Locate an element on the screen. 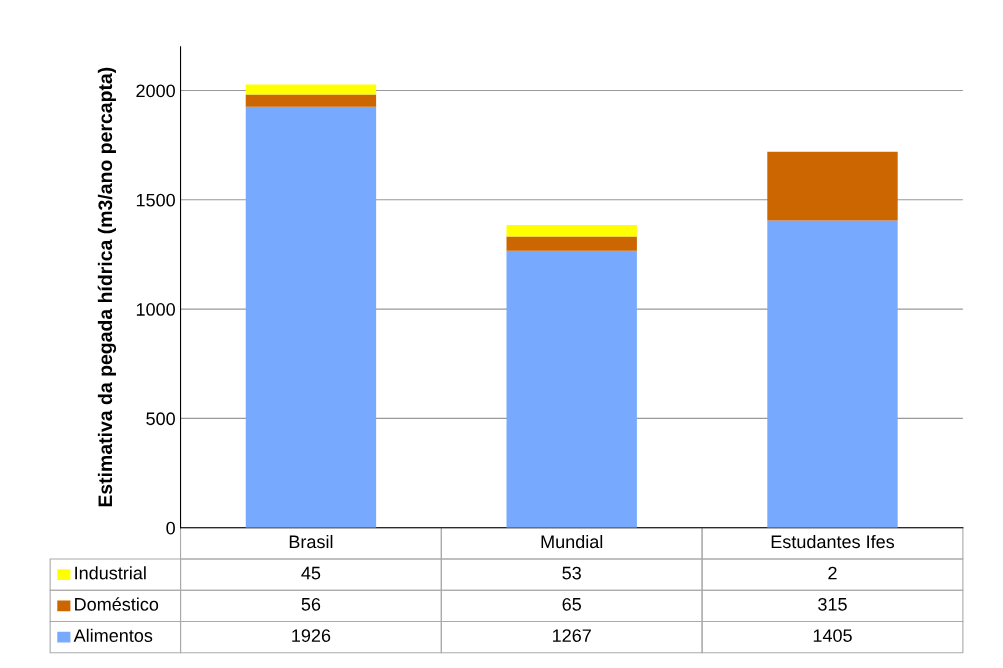 This screenshot has width=1003, height=668. legend-label: Doméstico is located at coordinates (117, 604).